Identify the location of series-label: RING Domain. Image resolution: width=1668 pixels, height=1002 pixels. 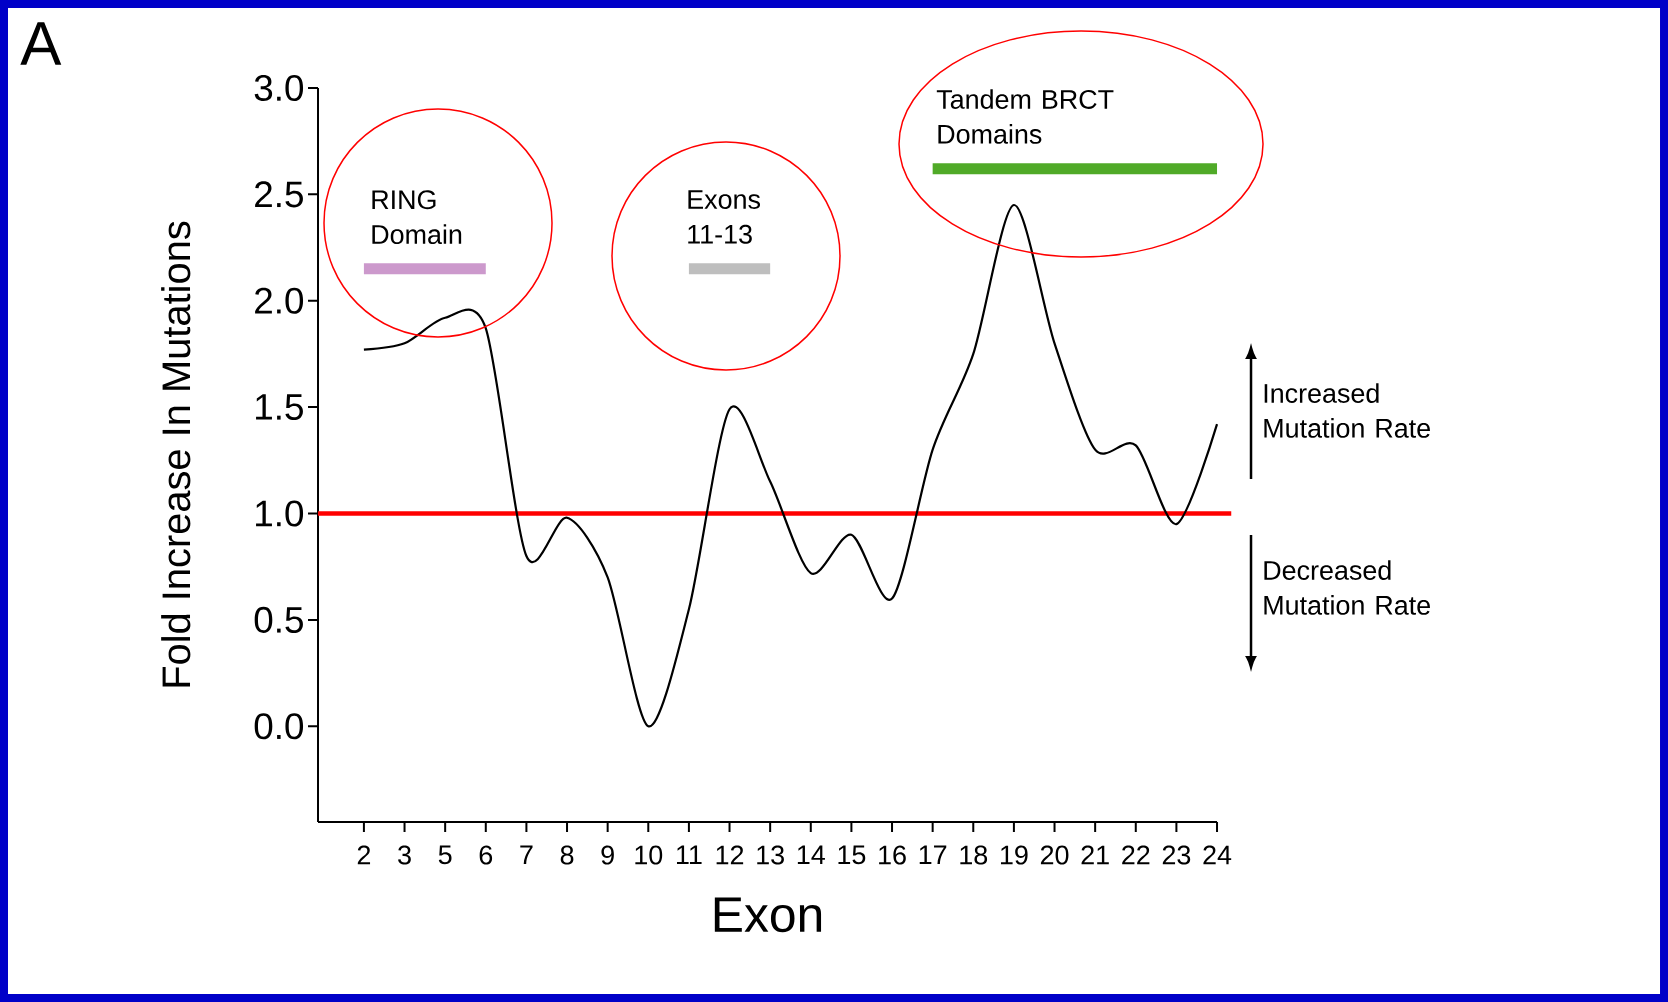
(417, 217).